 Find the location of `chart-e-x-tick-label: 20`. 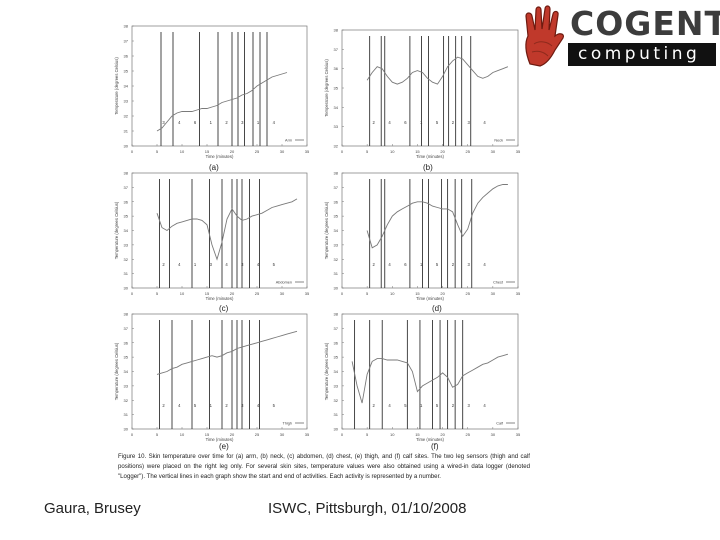

chart-e-x-tick-label: 20 is located at coordinates (232, 434).